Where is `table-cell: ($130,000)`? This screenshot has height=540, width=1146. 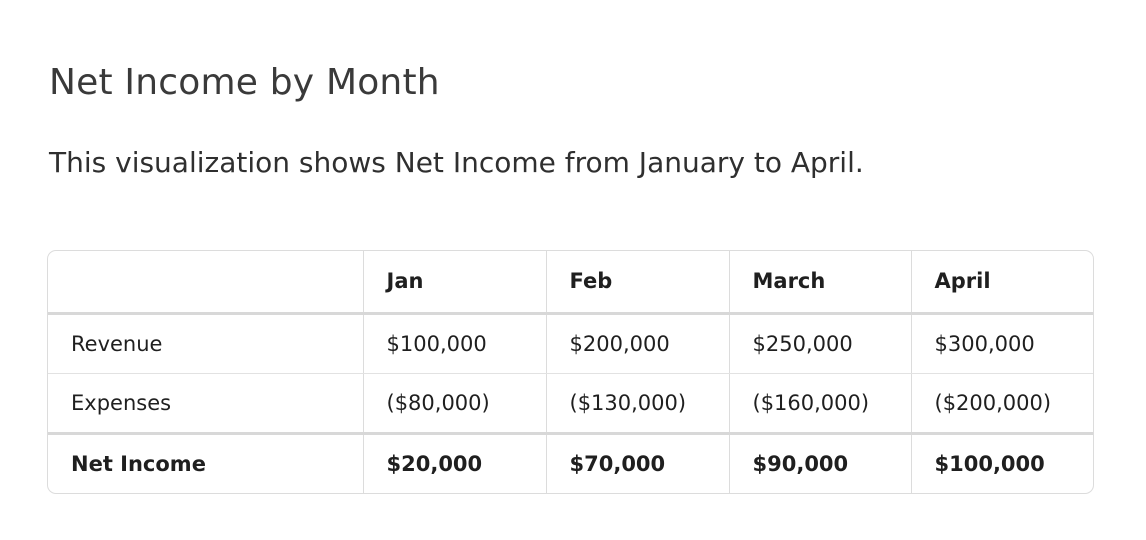
table-cell: ($130,000) is located at coordinates (638, 404).